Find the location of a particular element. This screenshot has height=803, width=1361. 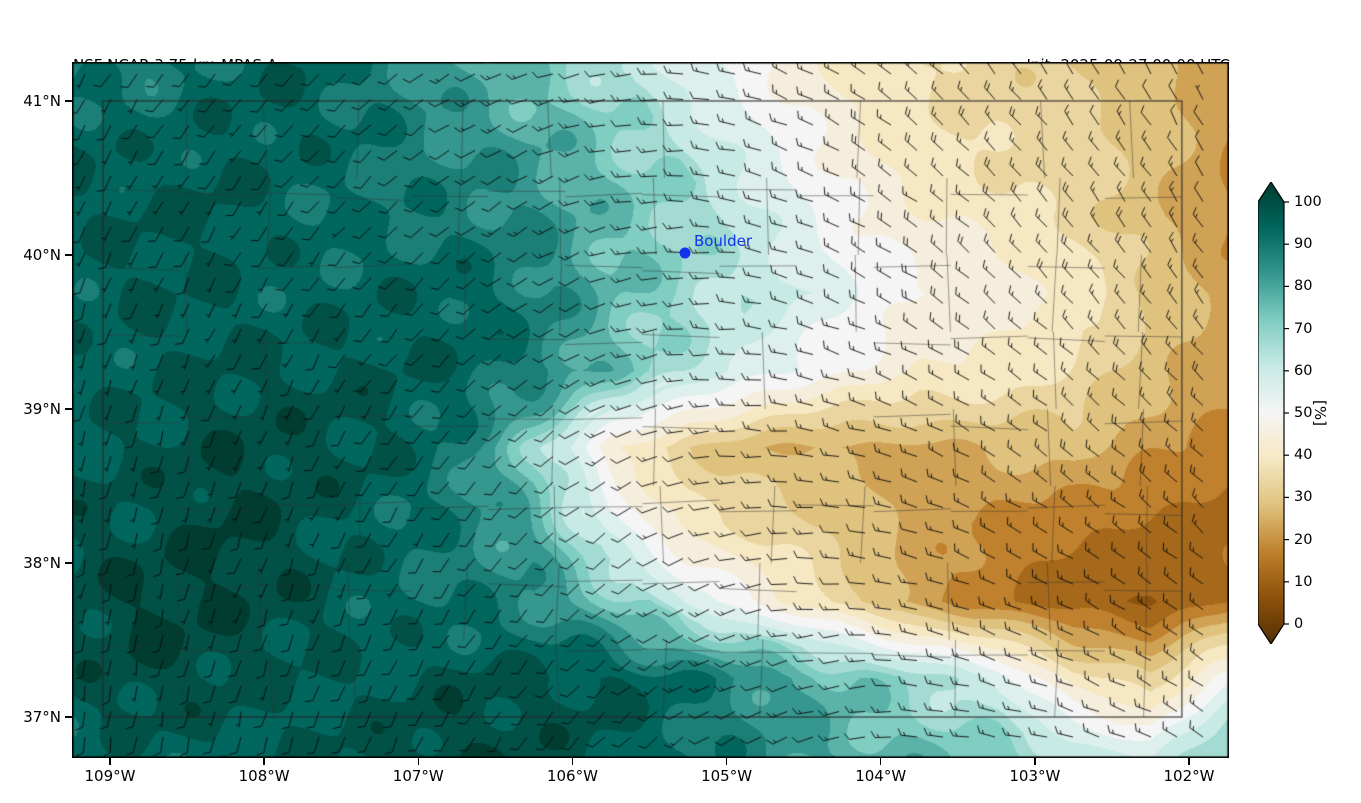

colorbar-tick-label: 80 is located at coordinates (1303, 286).